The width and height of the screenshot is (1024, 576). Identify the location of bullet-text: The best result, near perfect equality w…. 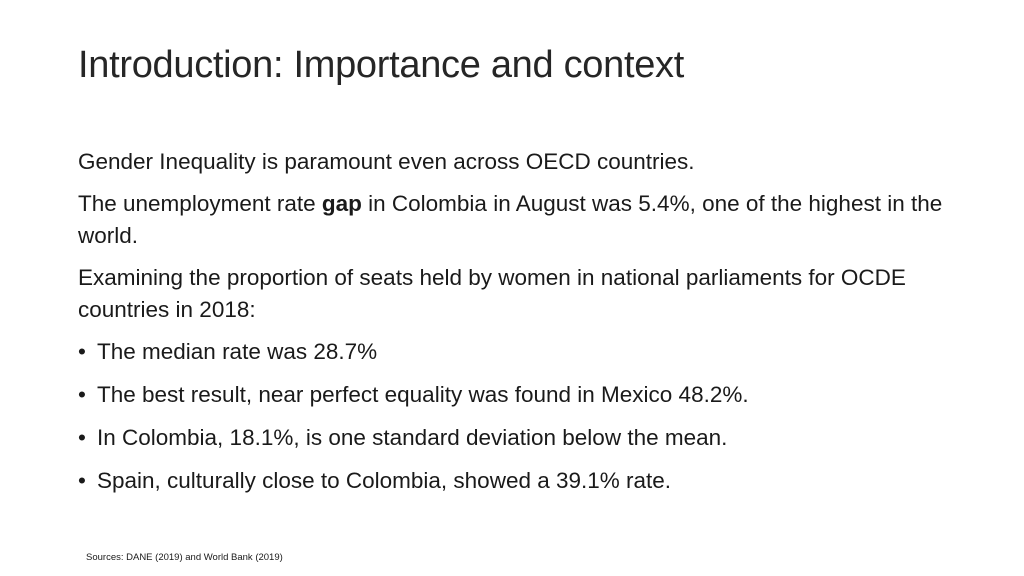
(423, 394).